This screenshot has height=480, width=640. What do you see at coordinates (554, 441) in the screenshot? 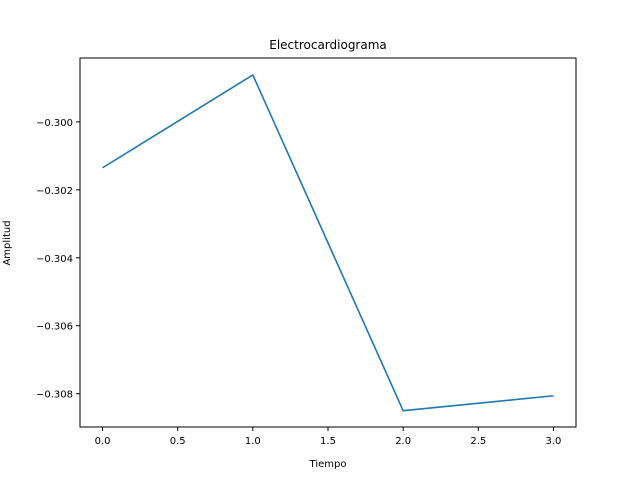
I see `x-tick-label: 3.0` at bounding box center [554, 441].